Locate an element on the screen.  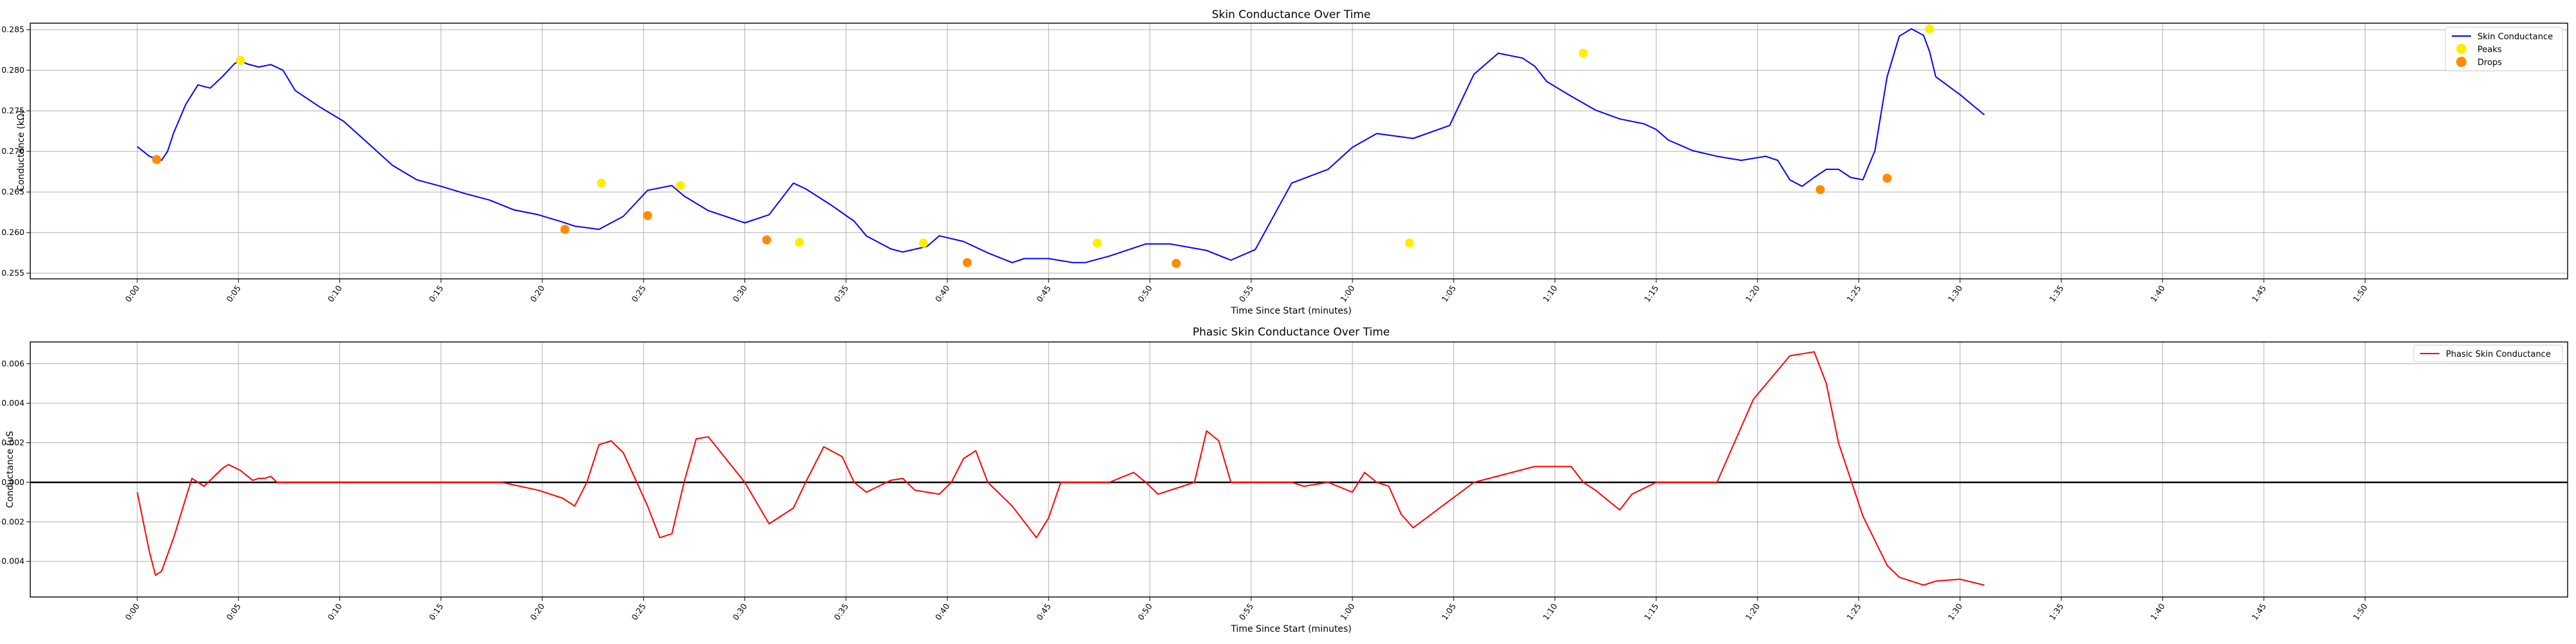
chart1-legend-box is located at coordinates (2504, 48).